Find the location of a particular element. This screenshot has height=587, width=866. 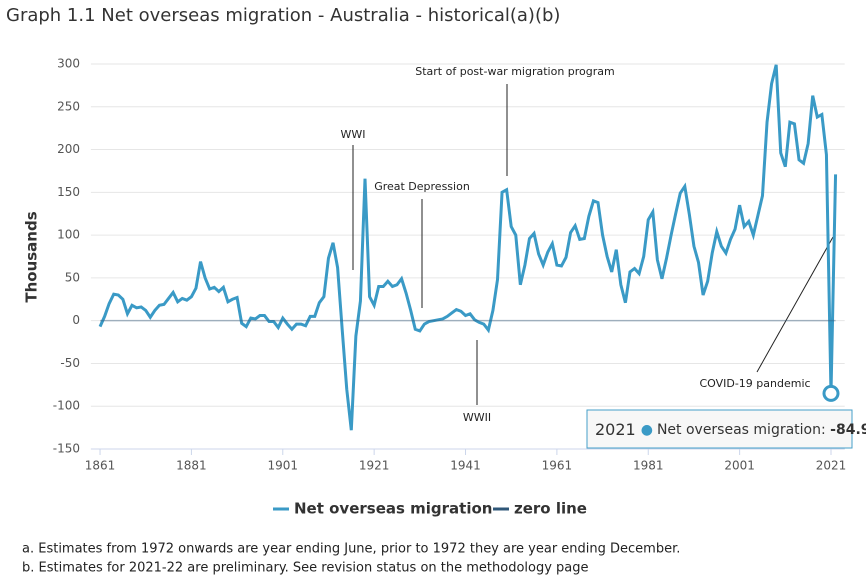

x-tick-label: 1921 is located at coordinates (374, 466).